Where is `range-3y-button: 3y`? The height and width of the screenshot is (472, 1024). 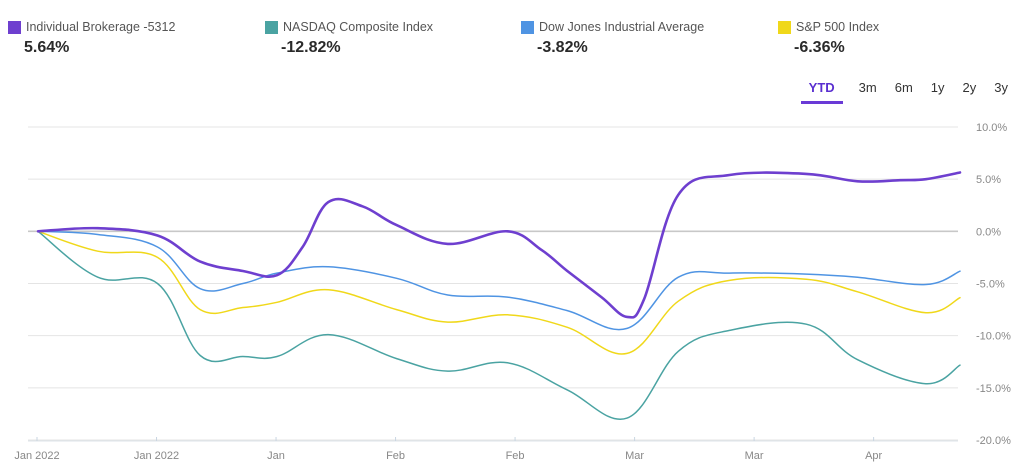
range-3y-button: 3y is located at coordinates (1001, 87).